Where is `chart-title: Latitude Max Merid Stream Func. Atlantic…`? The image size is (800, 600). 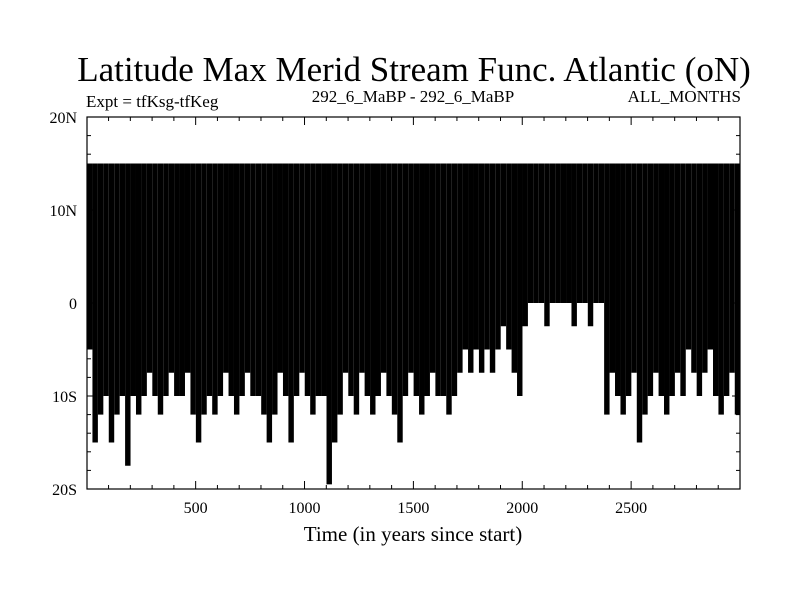
chart-title: Latitude Max Merid Stream Func. Atlantic… is located at coordinates (414, 69).